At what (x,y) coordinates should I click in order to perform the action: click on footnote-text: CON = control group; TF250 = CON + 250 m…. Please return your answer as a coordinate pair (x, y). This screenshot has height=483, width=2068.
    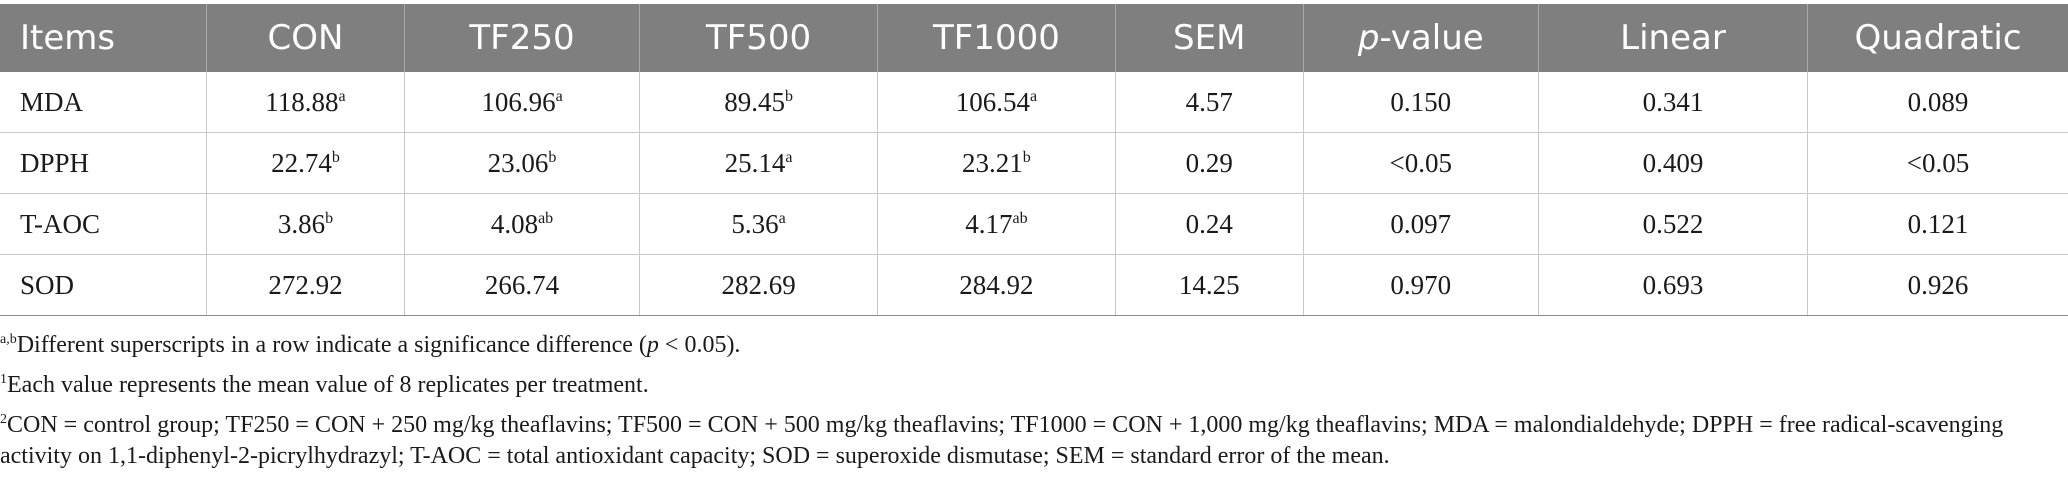
    Looking at the image, I should click on (1002, 440).